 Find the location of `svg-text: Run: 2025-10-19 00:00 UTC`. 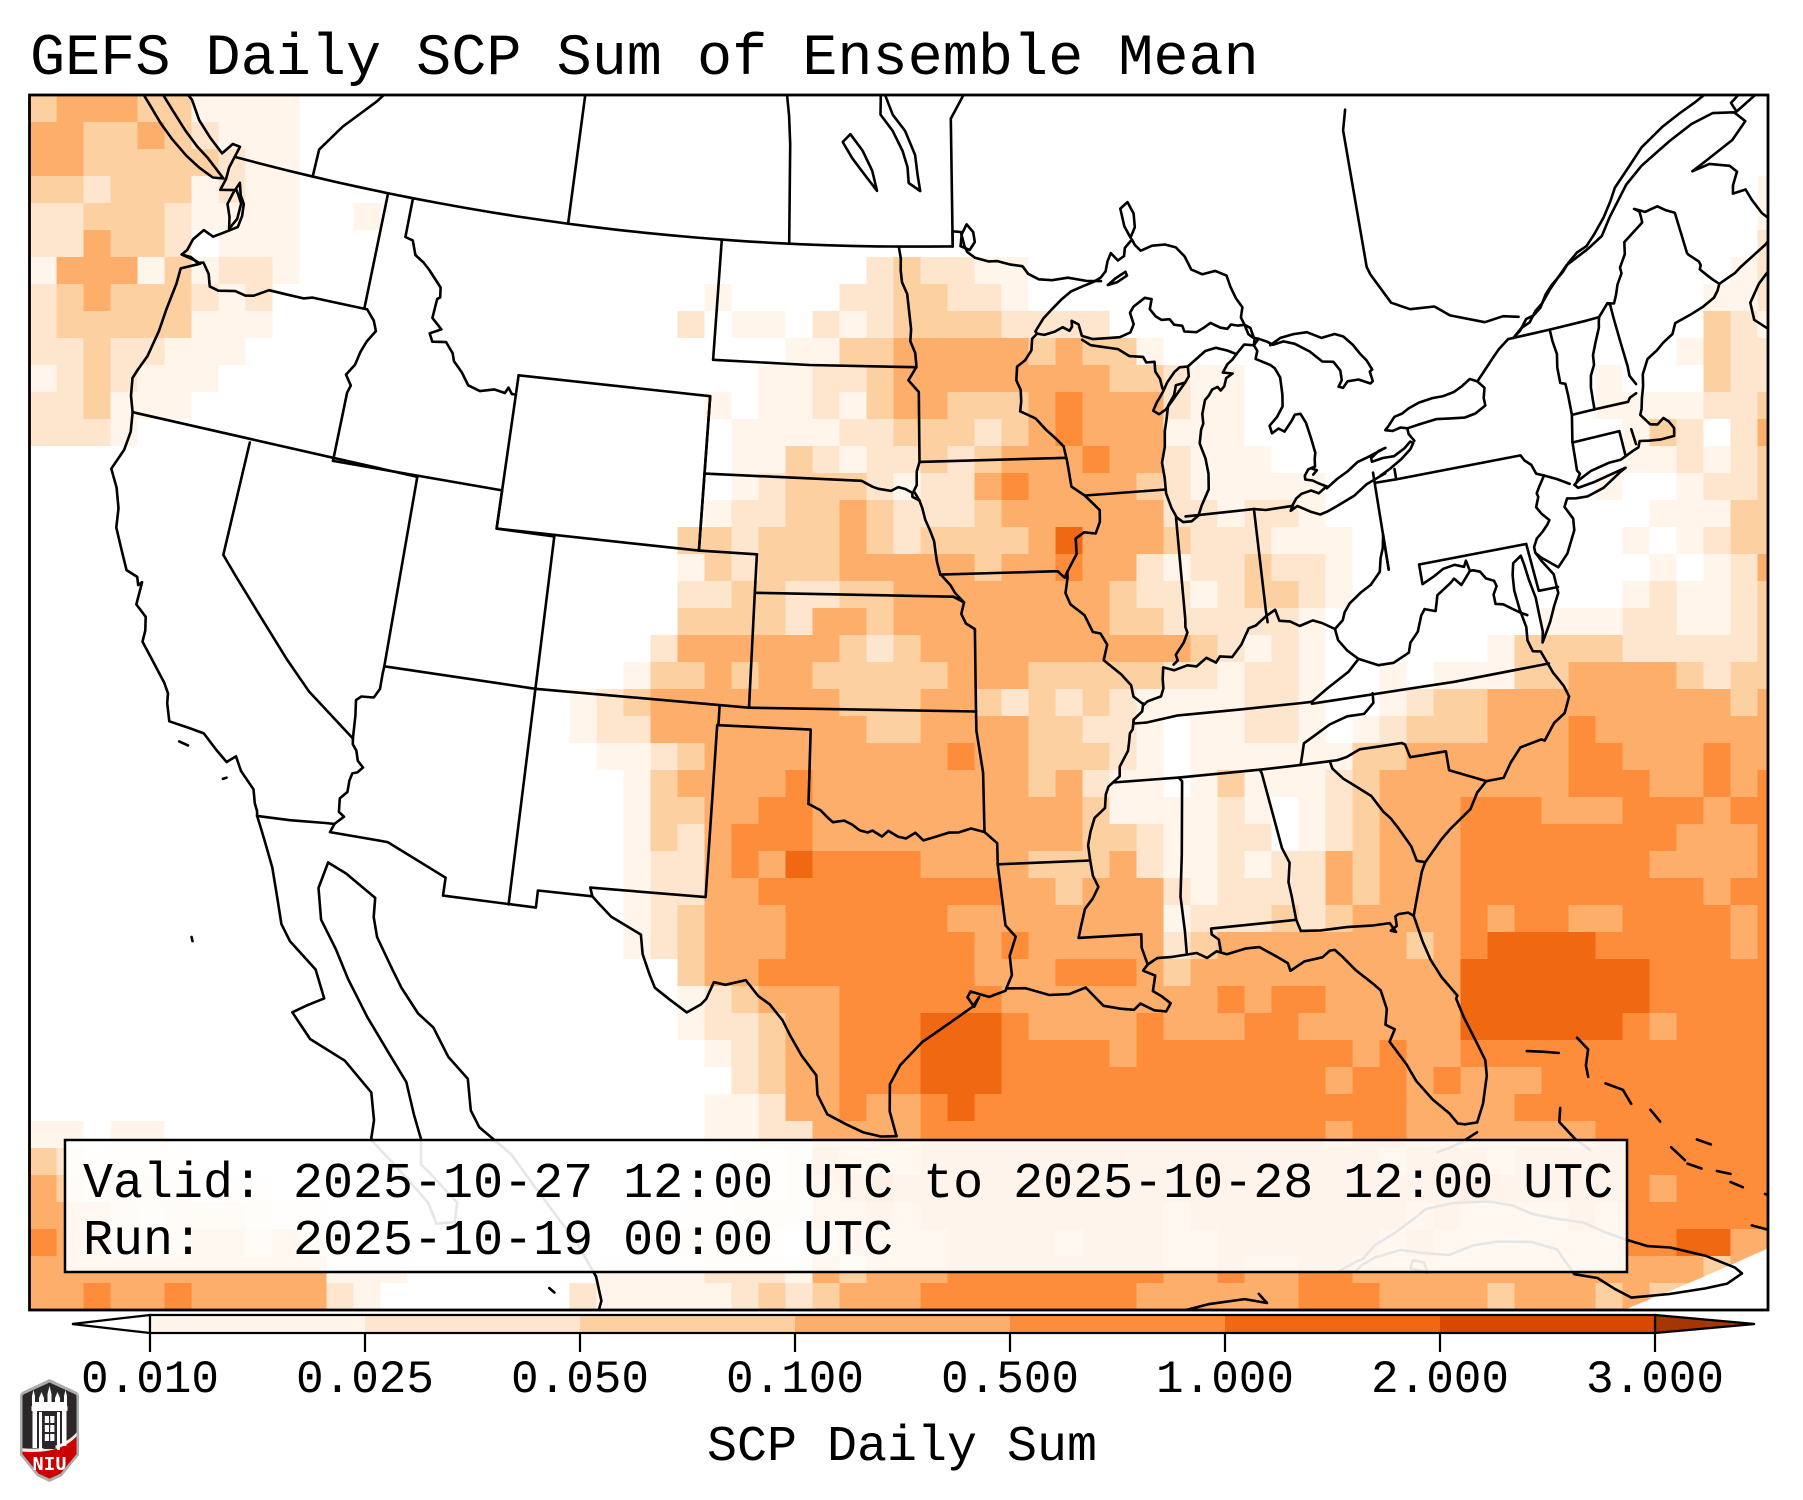

svg-text: Run: 2025-10-19 00:00 UTC is located at coordinates (488, 1241).